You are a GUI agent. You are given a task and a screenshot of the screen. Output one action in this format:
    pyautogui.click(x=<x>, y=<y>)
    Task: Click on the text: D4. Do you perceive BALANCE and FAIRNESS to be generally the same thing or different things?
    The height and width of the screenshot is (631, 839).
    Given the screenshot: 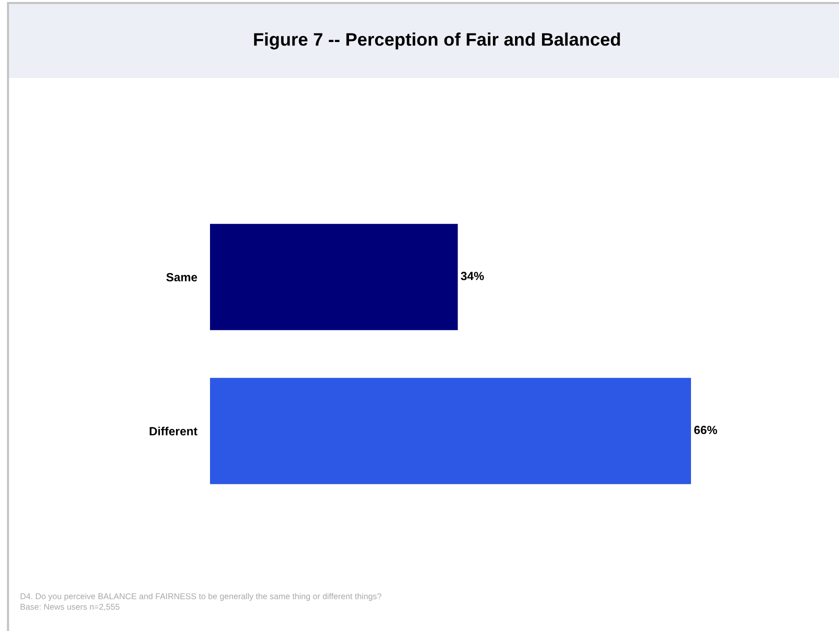 What is the action you would take?
    pyautogui.click(x=201, y=597)
    